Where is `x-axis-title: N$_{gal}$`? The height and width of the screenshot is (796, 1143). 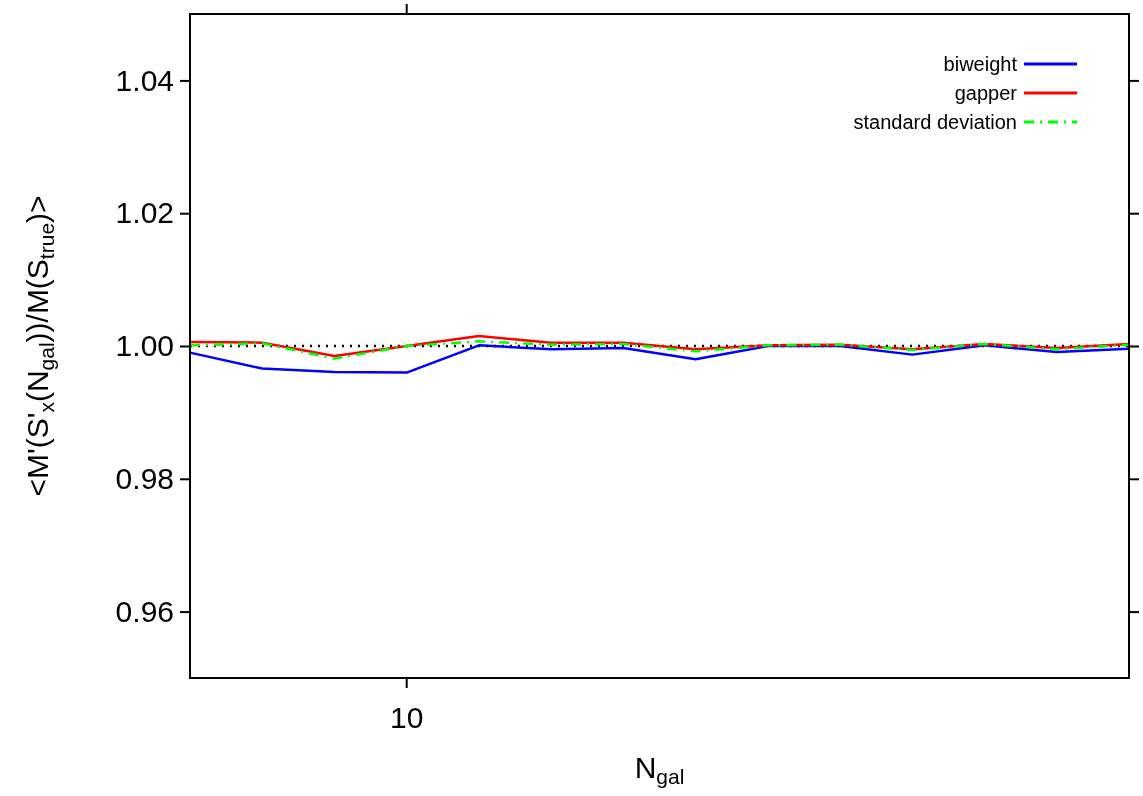 x-axis-title: N$_{gal}$ is located at coordinates (659, 770).